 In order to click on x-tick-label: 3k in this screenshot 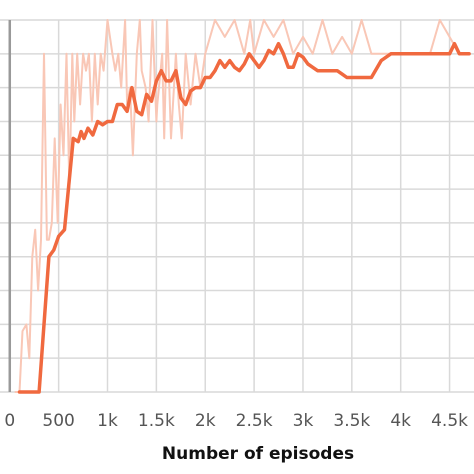, I will do `click(303, 421)`.